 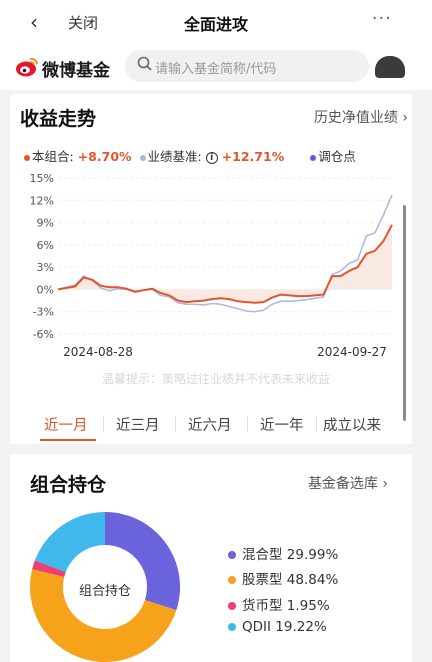 I want to click on legend-item-stock: 股票型 48.84%, so click(x=283, y=578).